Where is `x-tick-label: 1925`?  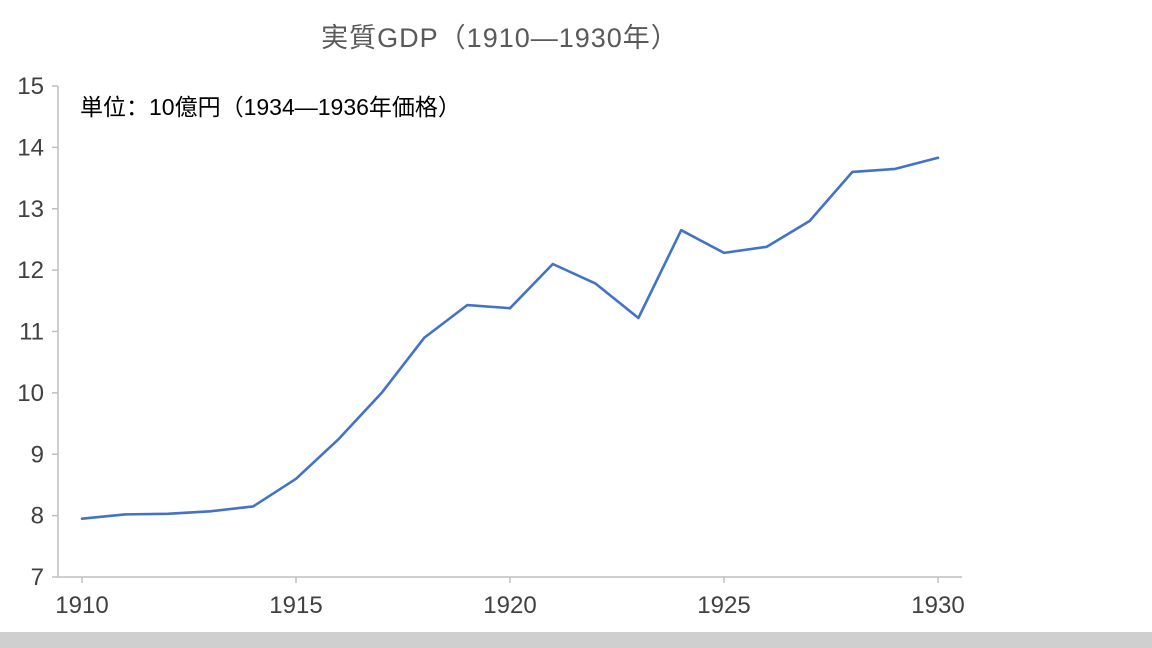
x-tick-label: 1925 is located at coordinates (723, 605).